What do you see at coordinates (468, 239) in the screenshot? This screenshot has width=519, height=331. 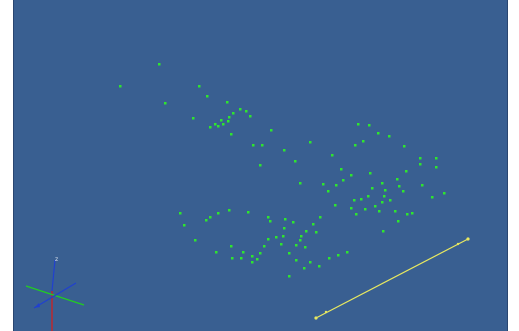 I see `measurement-endpoint-end` at bounding box center [468, 239].